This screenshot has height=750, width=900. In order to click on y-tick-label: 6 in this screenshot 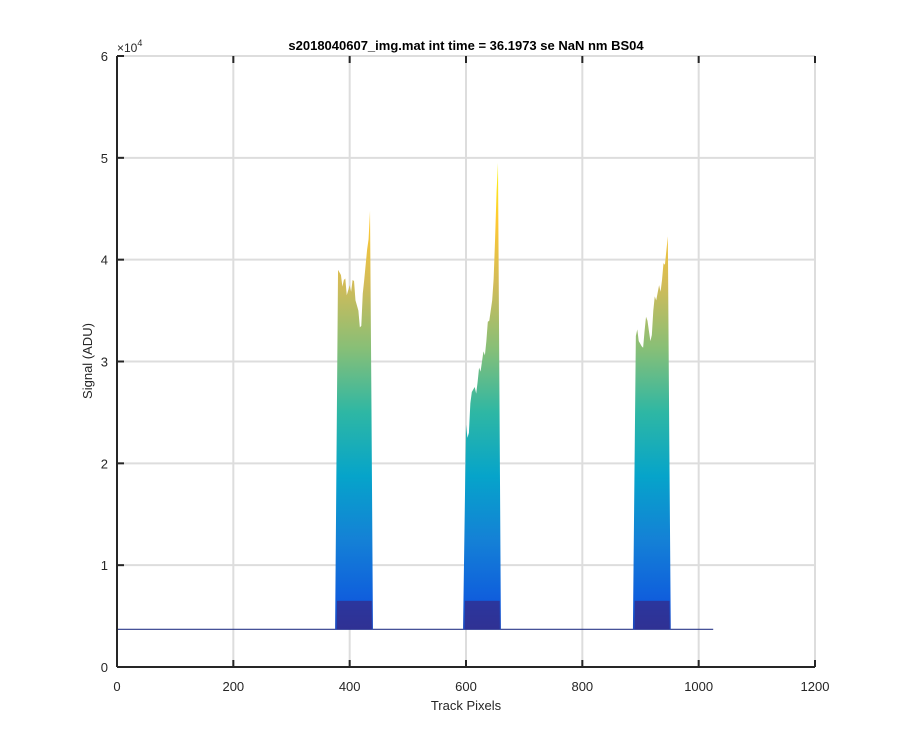, I will do `click(104, 56)`.